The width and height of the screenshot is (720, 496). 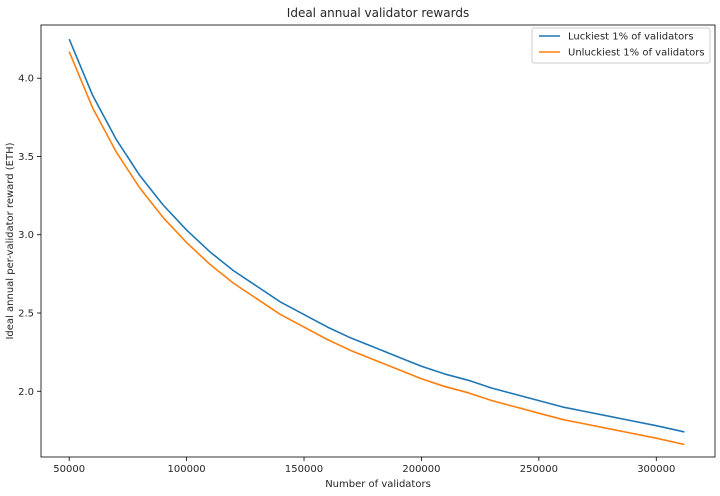 I want to click on legend-label-luckiest: Luckiest 1% of validators, so click(x=631, y=37).